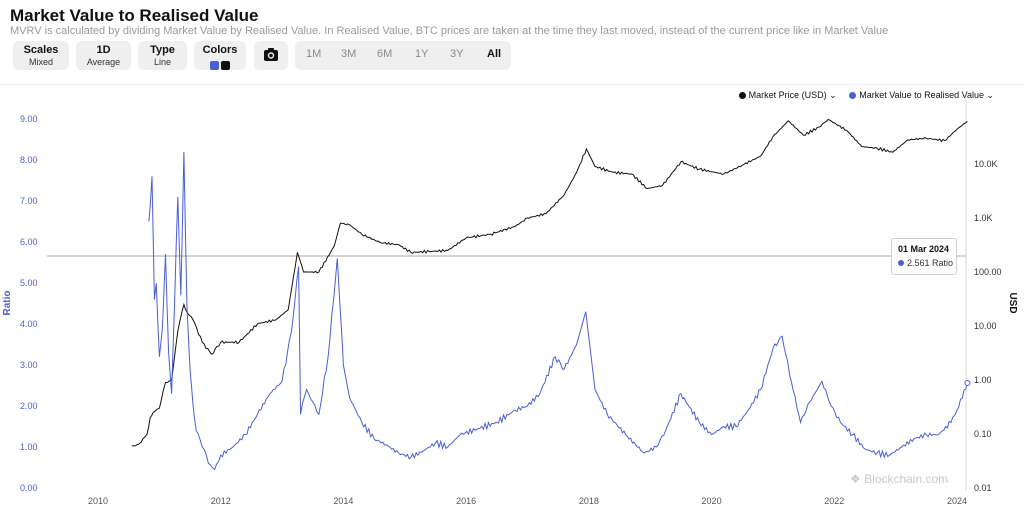 The height and width of the screenshot is (514, 1024). Describe the element at coordinates (349, 54) in the screenshot. I see `range-3m: 3M` at that location.